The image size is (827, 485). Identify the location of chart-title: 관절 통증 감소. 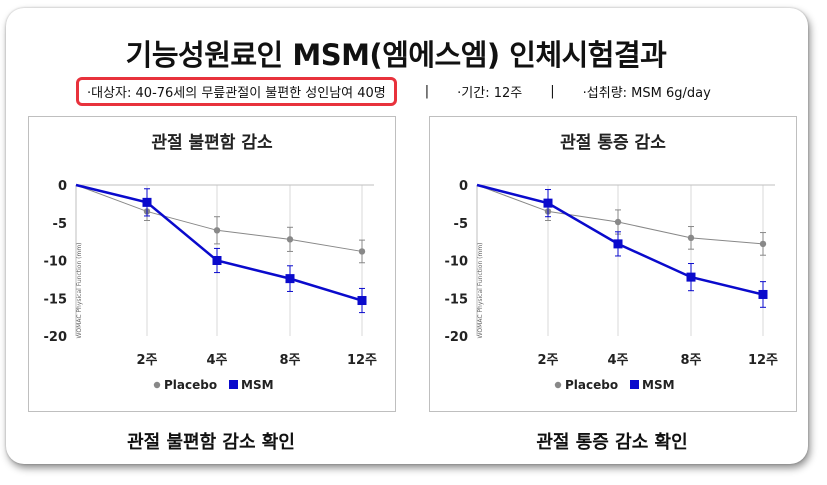
(613, 142).